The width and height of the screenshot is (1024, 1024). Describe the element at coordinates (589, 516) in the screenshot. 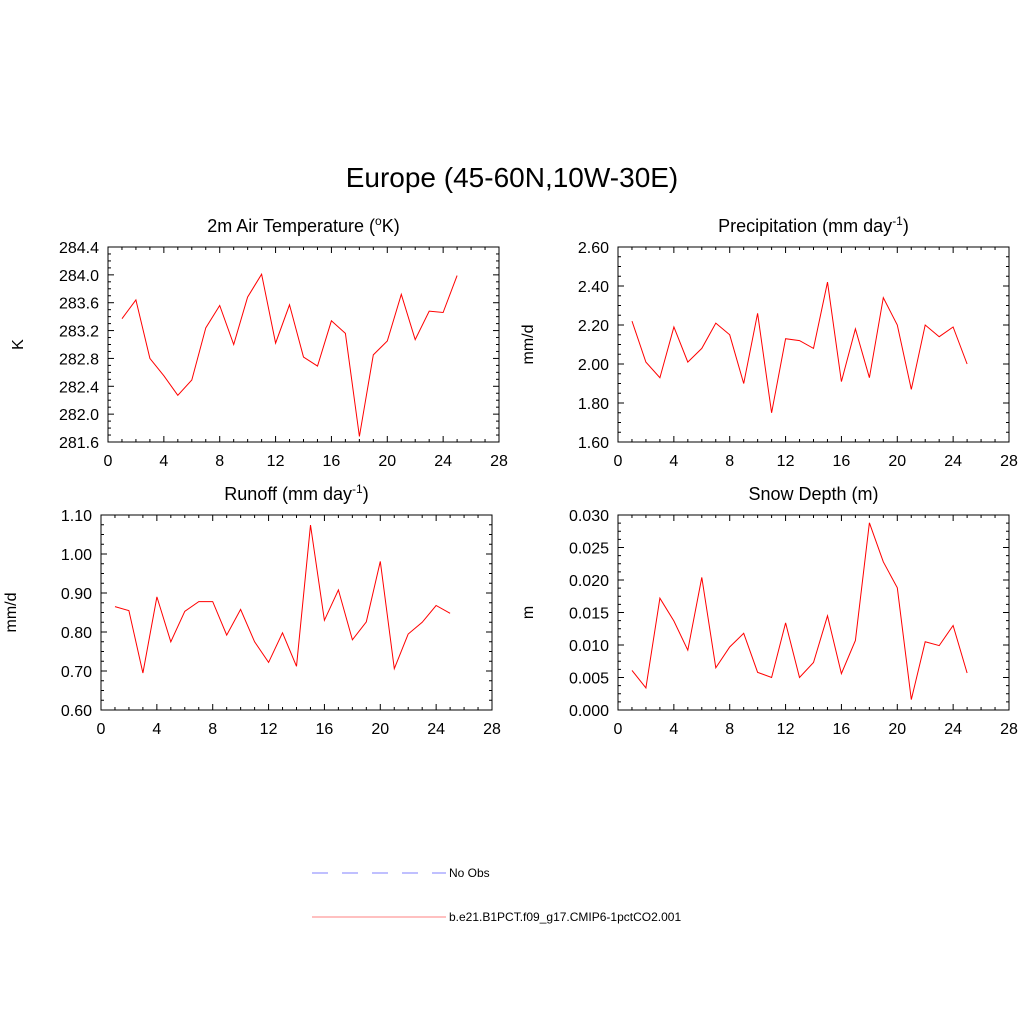

I see `y-tick-label: 0.030` at that location.